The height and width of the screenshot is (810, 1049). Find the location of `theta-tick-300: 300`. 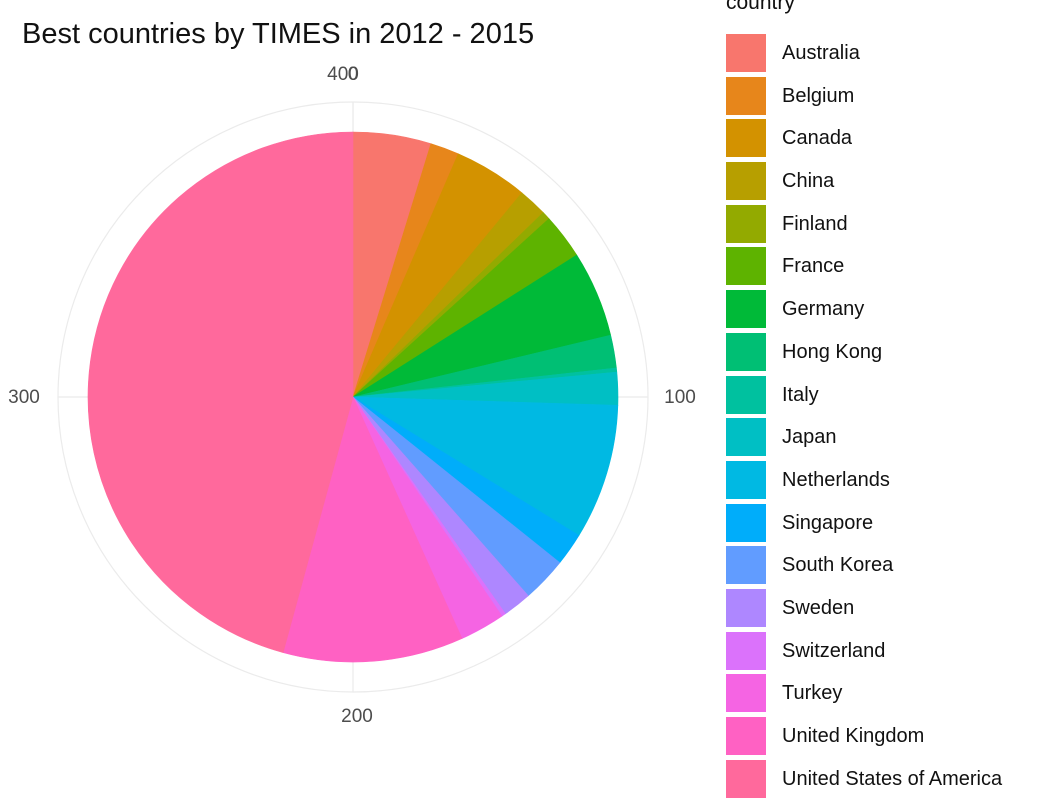

theta-tick-300: 300 is located at coordinates (24, 397).